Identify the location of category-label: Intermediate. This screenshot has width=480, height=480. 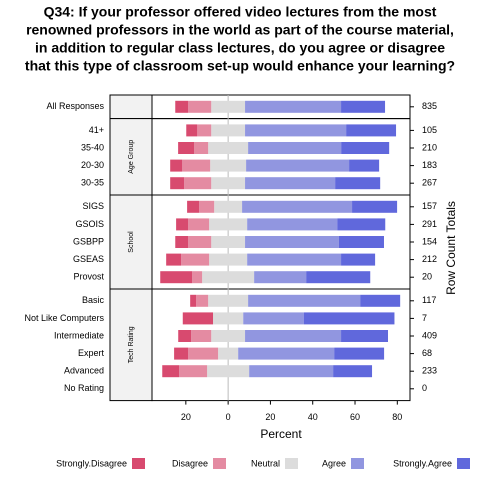
(79, 335).